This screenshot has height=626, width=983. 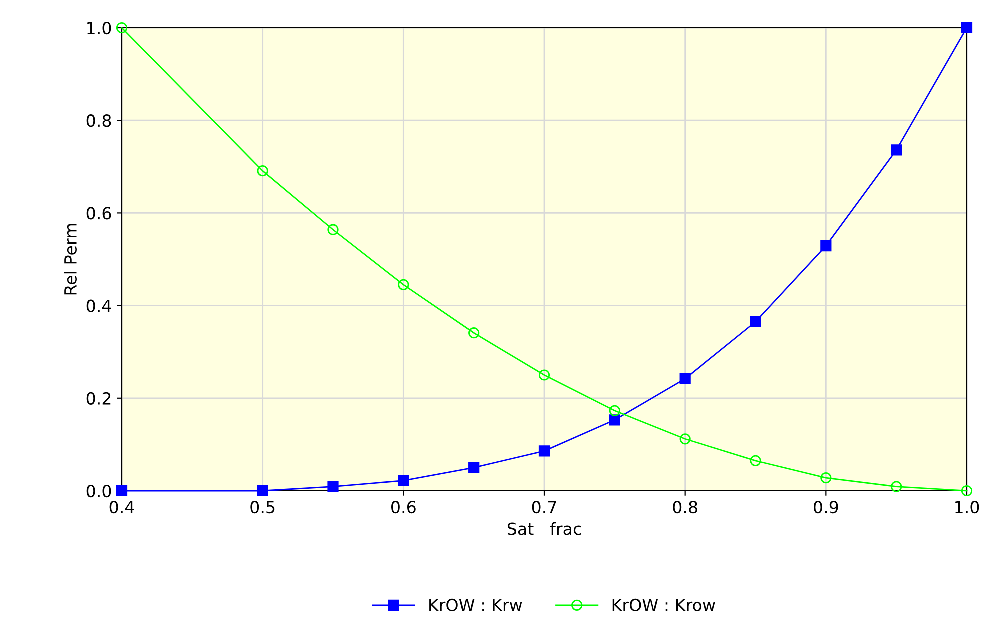 What do you see at coordinates (476, 605) in the screenshot?
I see `legend-label: KrOW : Krw` at bounding box center [476, 605].